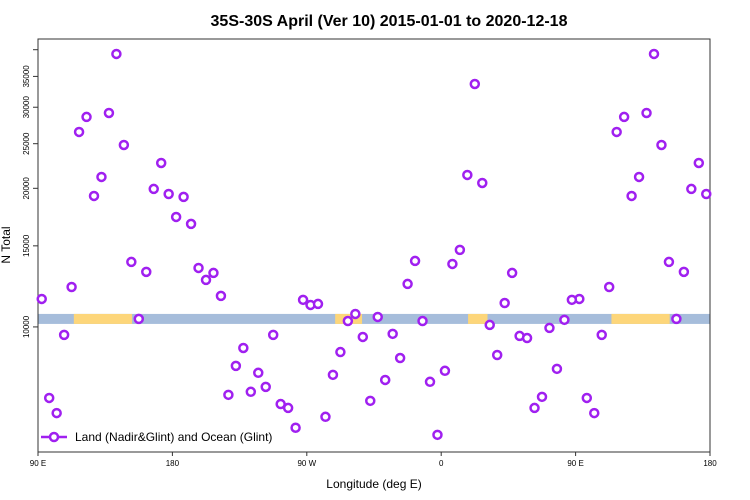 This screenshot has height=500, width=750. Describe the element at coordinates (6, 244) in the screenshot. I see `y-axis-label: N Total` at that location.